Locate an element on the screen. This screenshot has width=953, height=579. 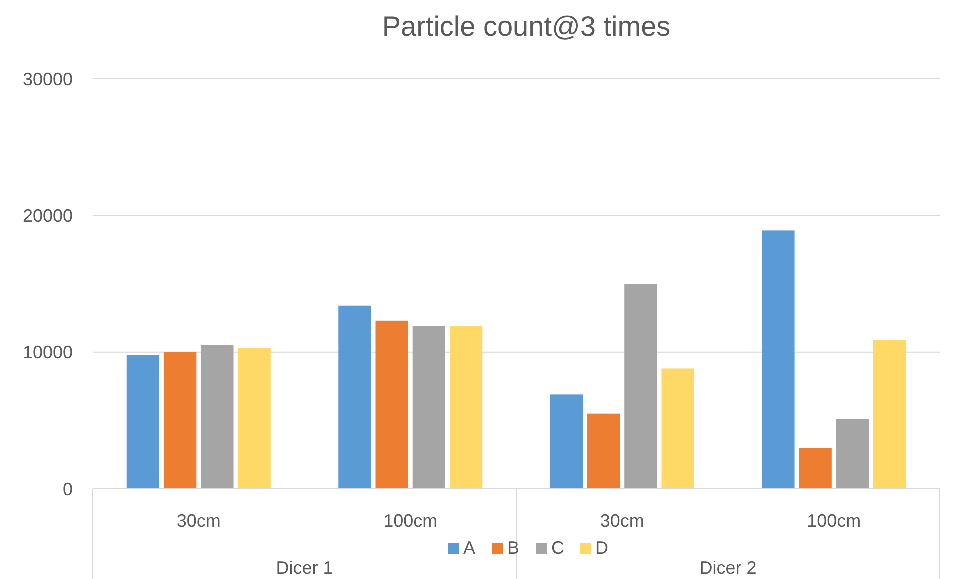
y-tick-label: 30000 is located at coordinates (47, 79).